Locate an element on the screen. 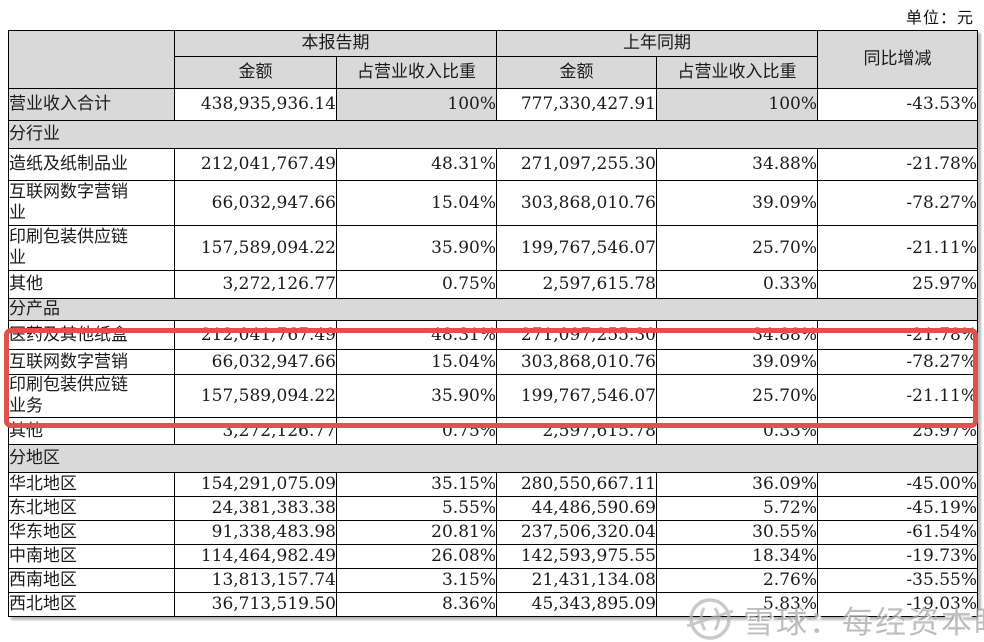 The image size is (984, 642). prior-amount-cell: 21,431,134.08 is located at coordinates (576, 580).